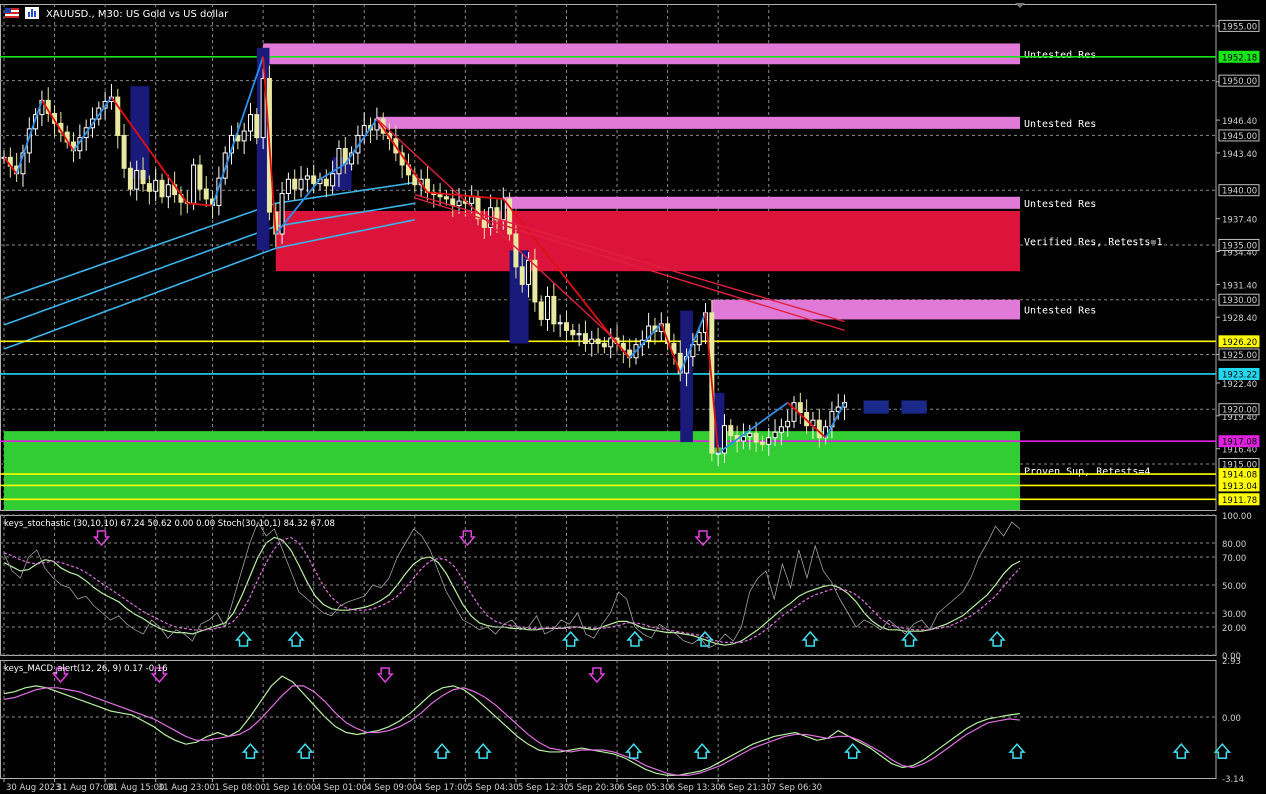 This screenshot has width=1266, height=794. Describe the element at coordinates (1239, 385) in the screenshot. I see `price-tick-label: 1922.40` at that location.